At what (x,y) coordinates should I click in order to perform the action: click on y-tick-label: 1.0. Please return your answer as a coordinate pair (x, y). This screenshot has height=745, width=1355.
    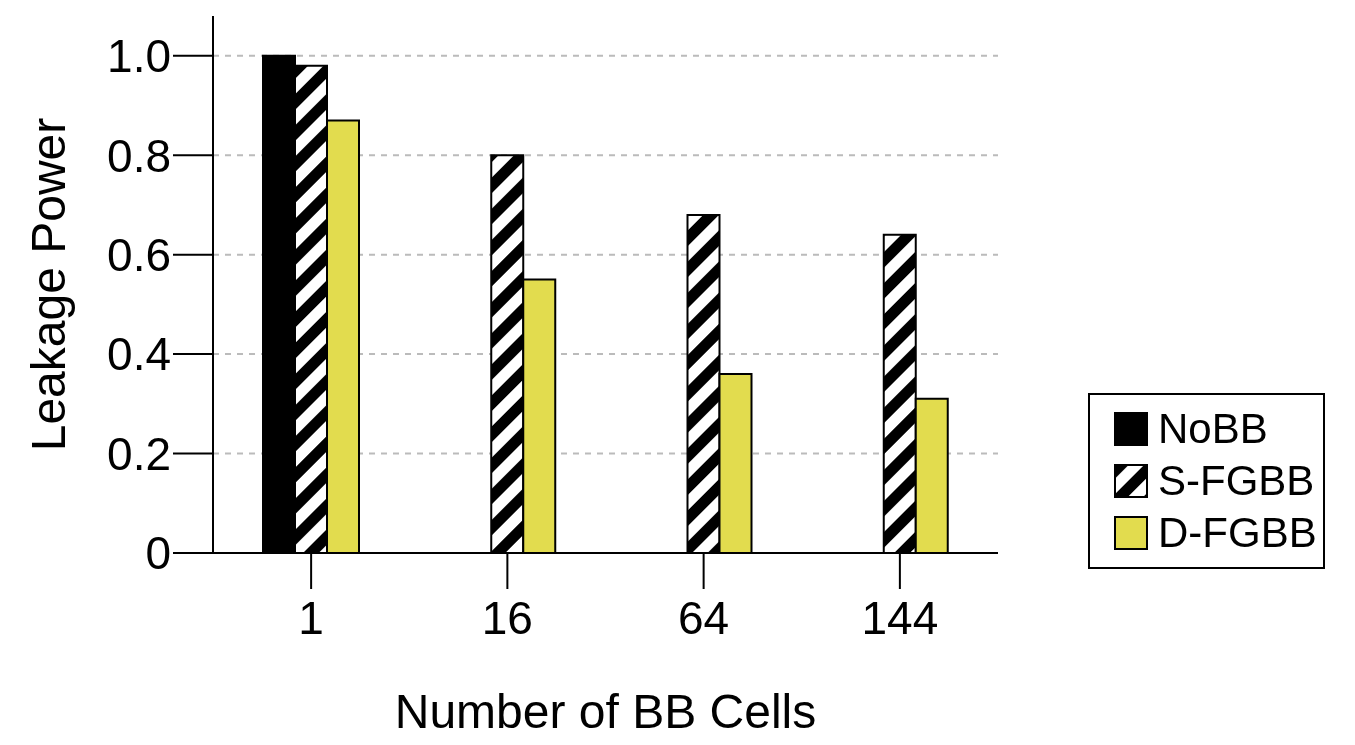
    Looking at the image, I should click on (139, 56).